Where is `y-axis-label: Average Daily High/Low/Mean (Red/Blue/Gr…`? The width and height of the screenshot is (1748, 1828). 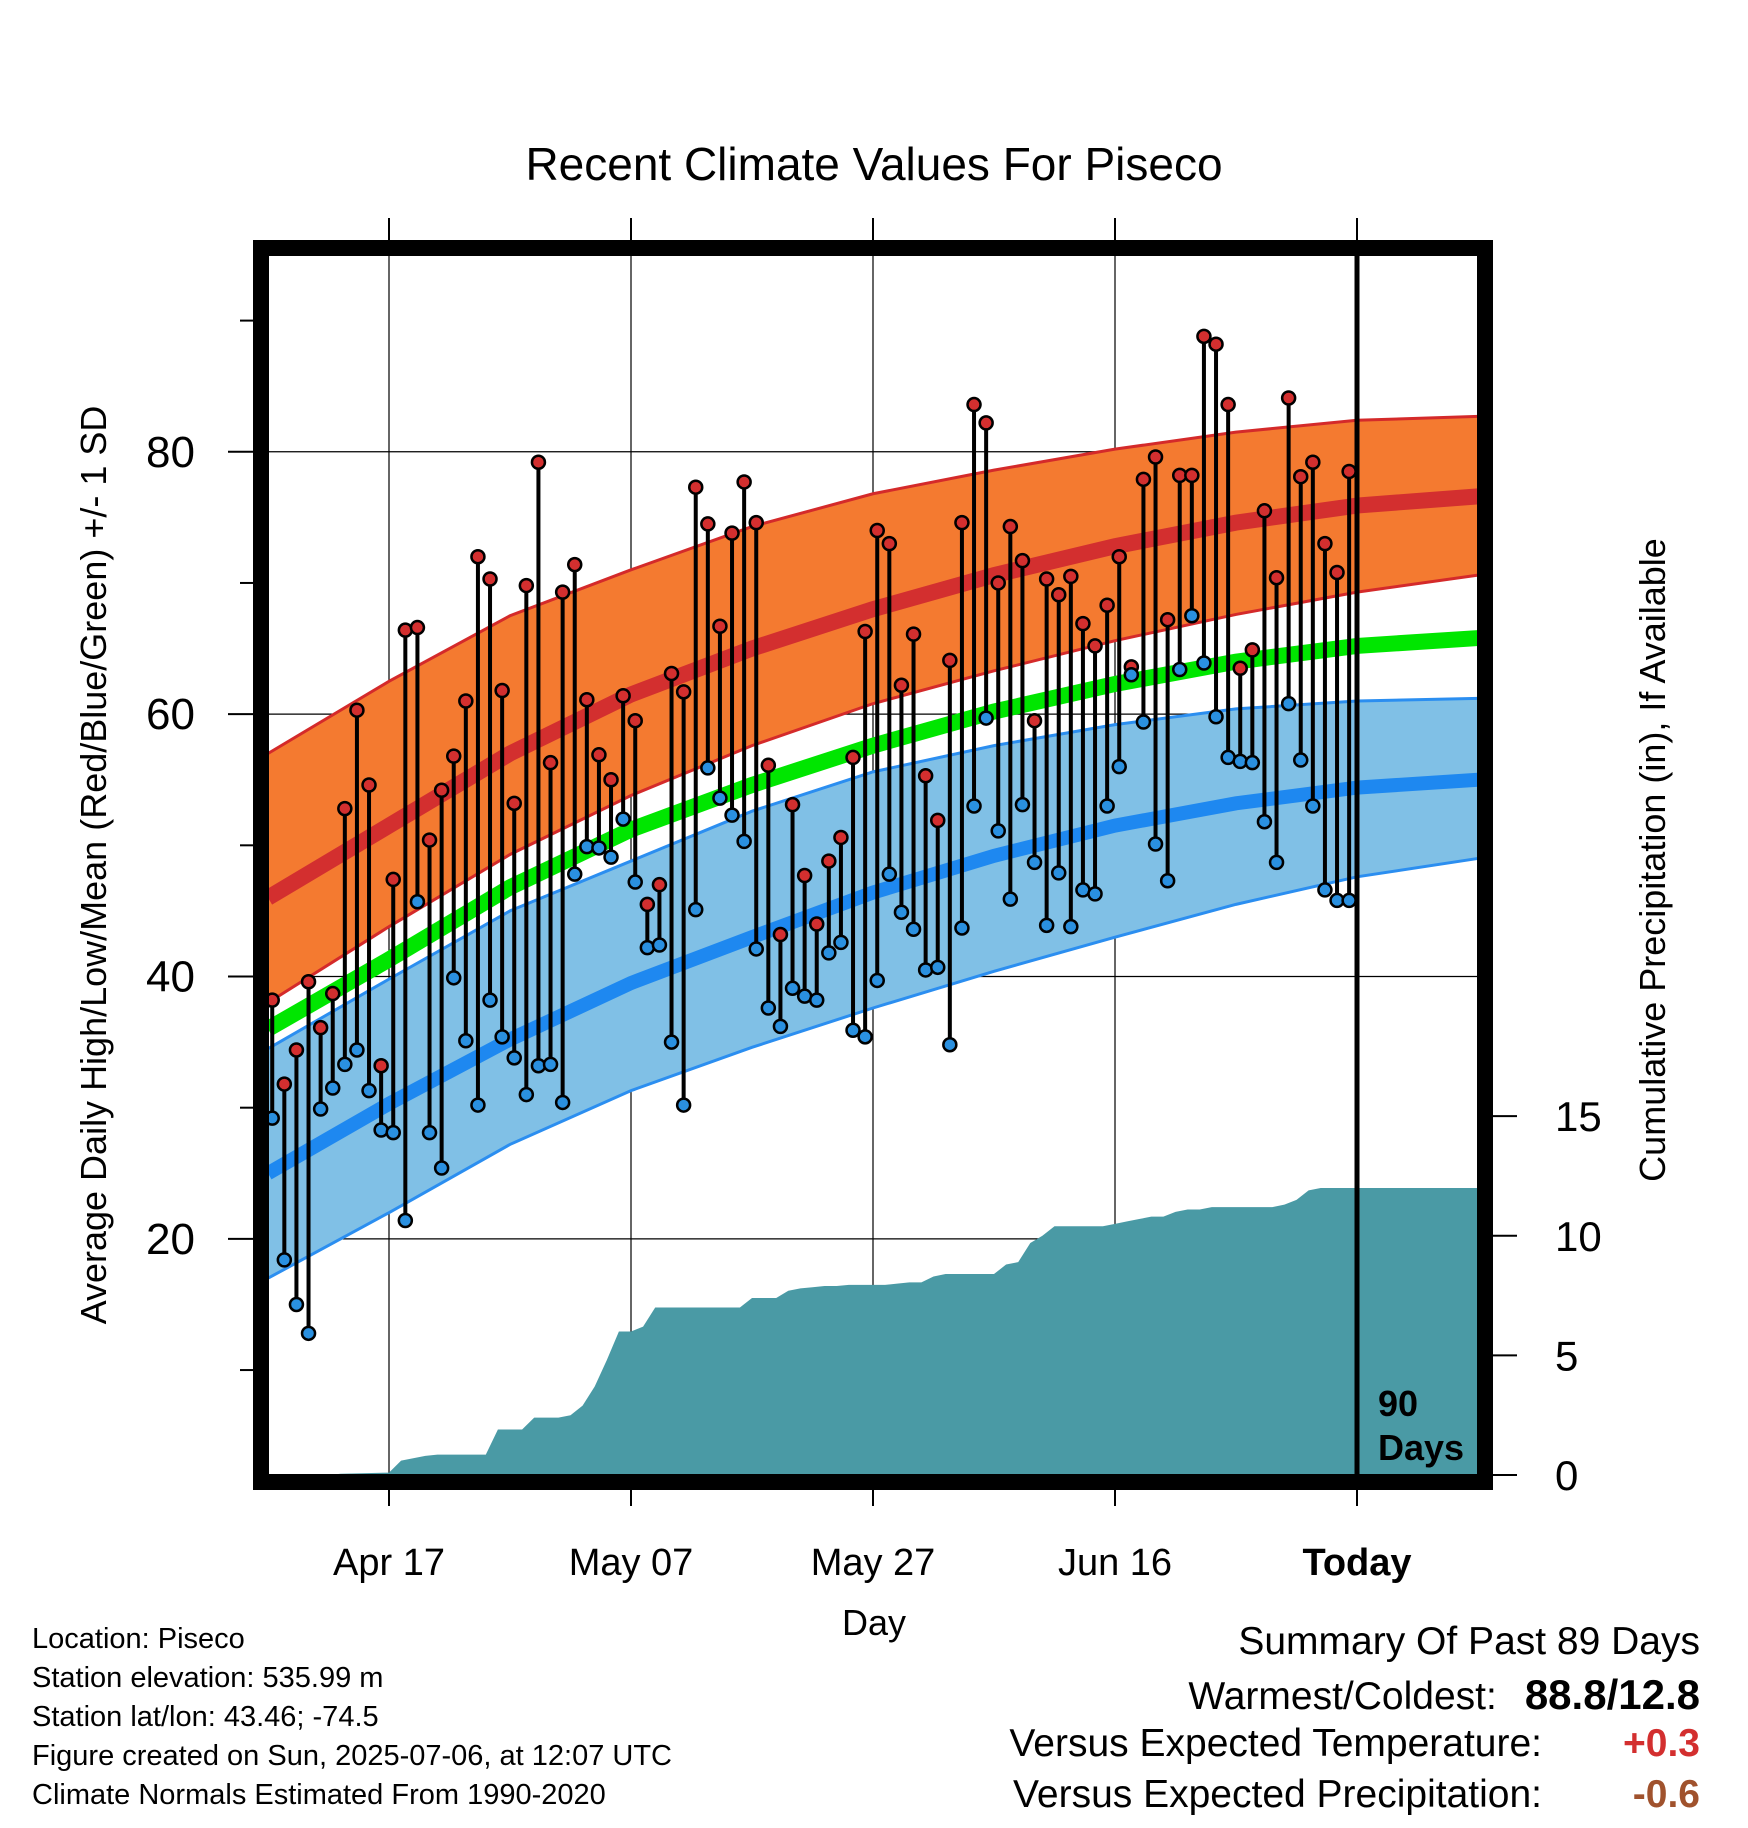 y-axis-label: Average Daily High/Low/Mean (Red/Blue/Gr… is located at coordinates (93, 865).